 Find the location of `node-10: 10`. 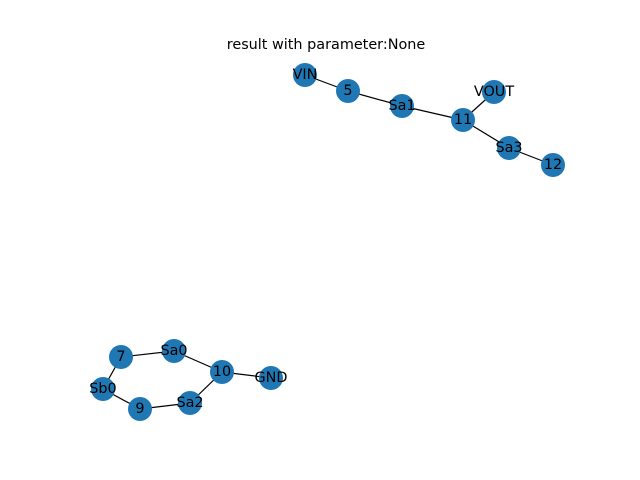

node-10: 10 is located at coordinates (222, 372).